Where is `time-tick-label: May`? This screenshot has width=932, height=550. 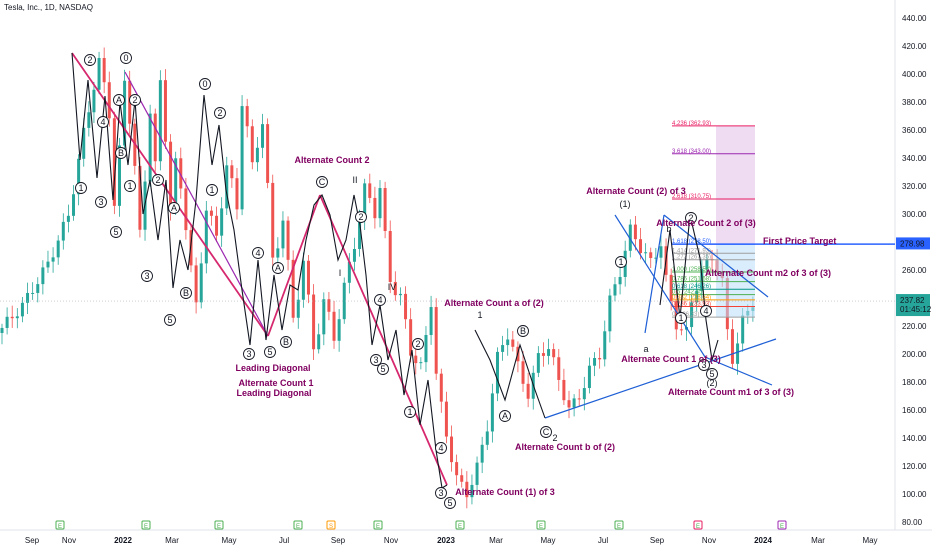
time-tick-label: May is located at coordinates (228, 540).